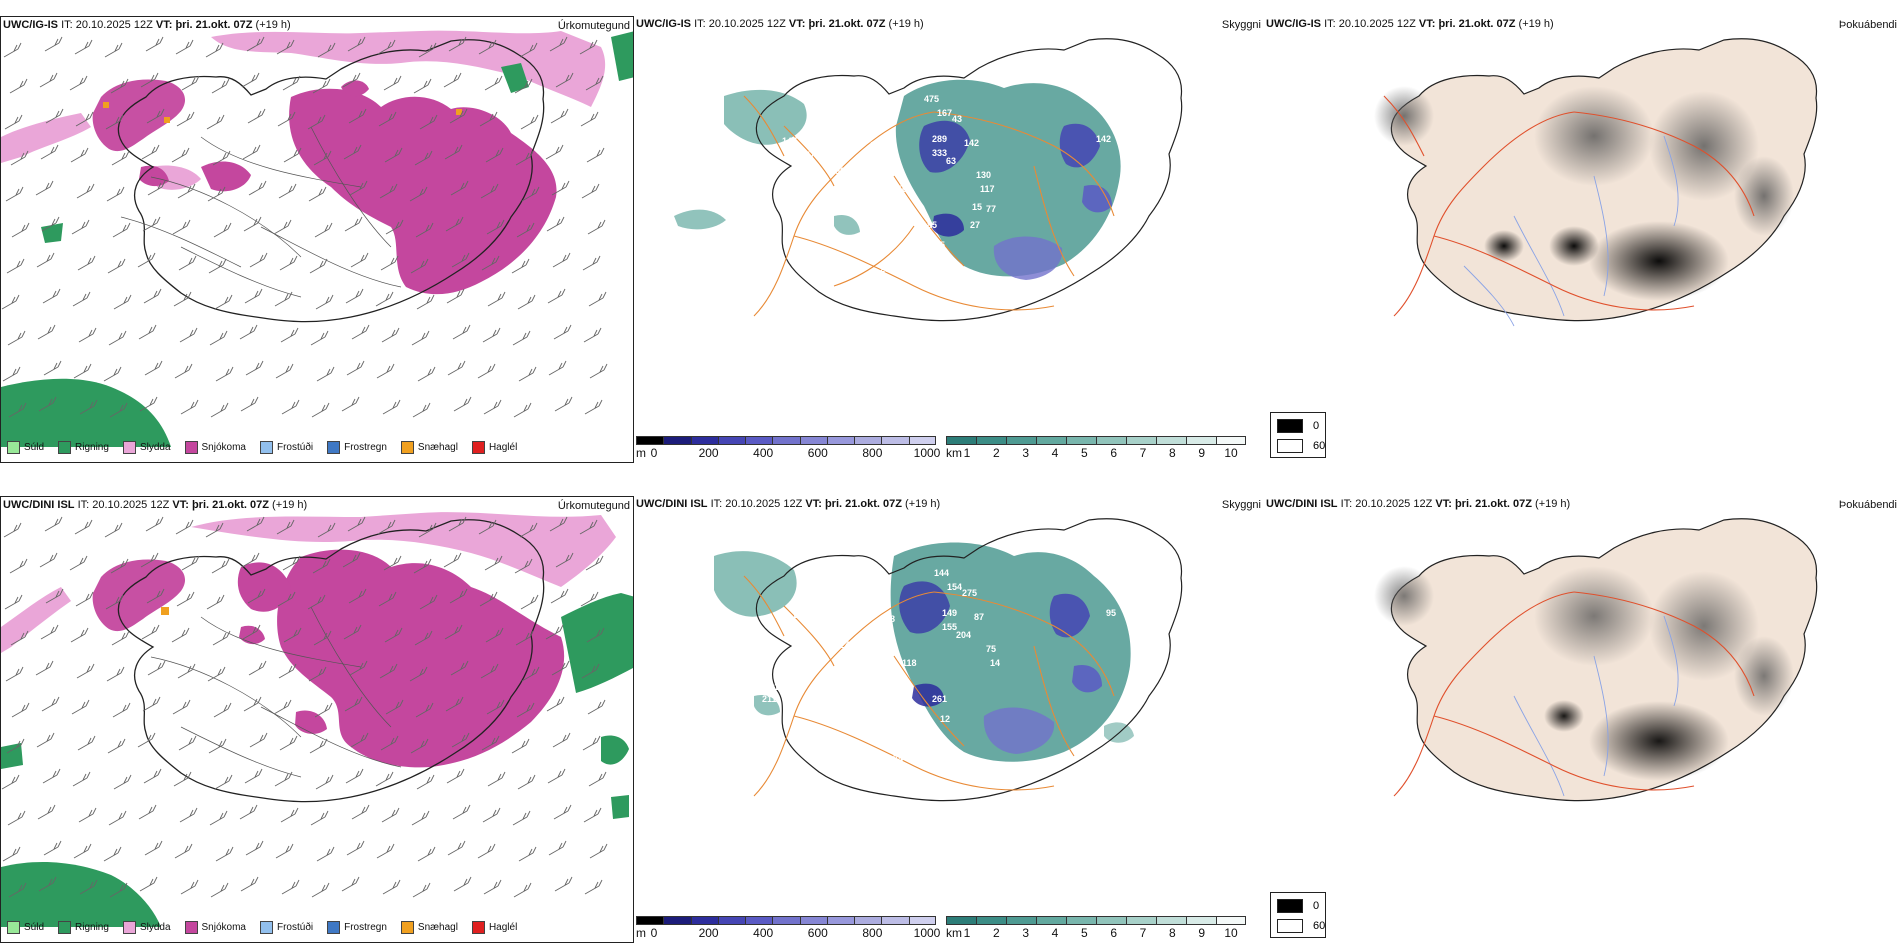  Describe the element at coordinates (763, 933) in the screenshot. I see `colorbar-tick-label: 400` at that location.